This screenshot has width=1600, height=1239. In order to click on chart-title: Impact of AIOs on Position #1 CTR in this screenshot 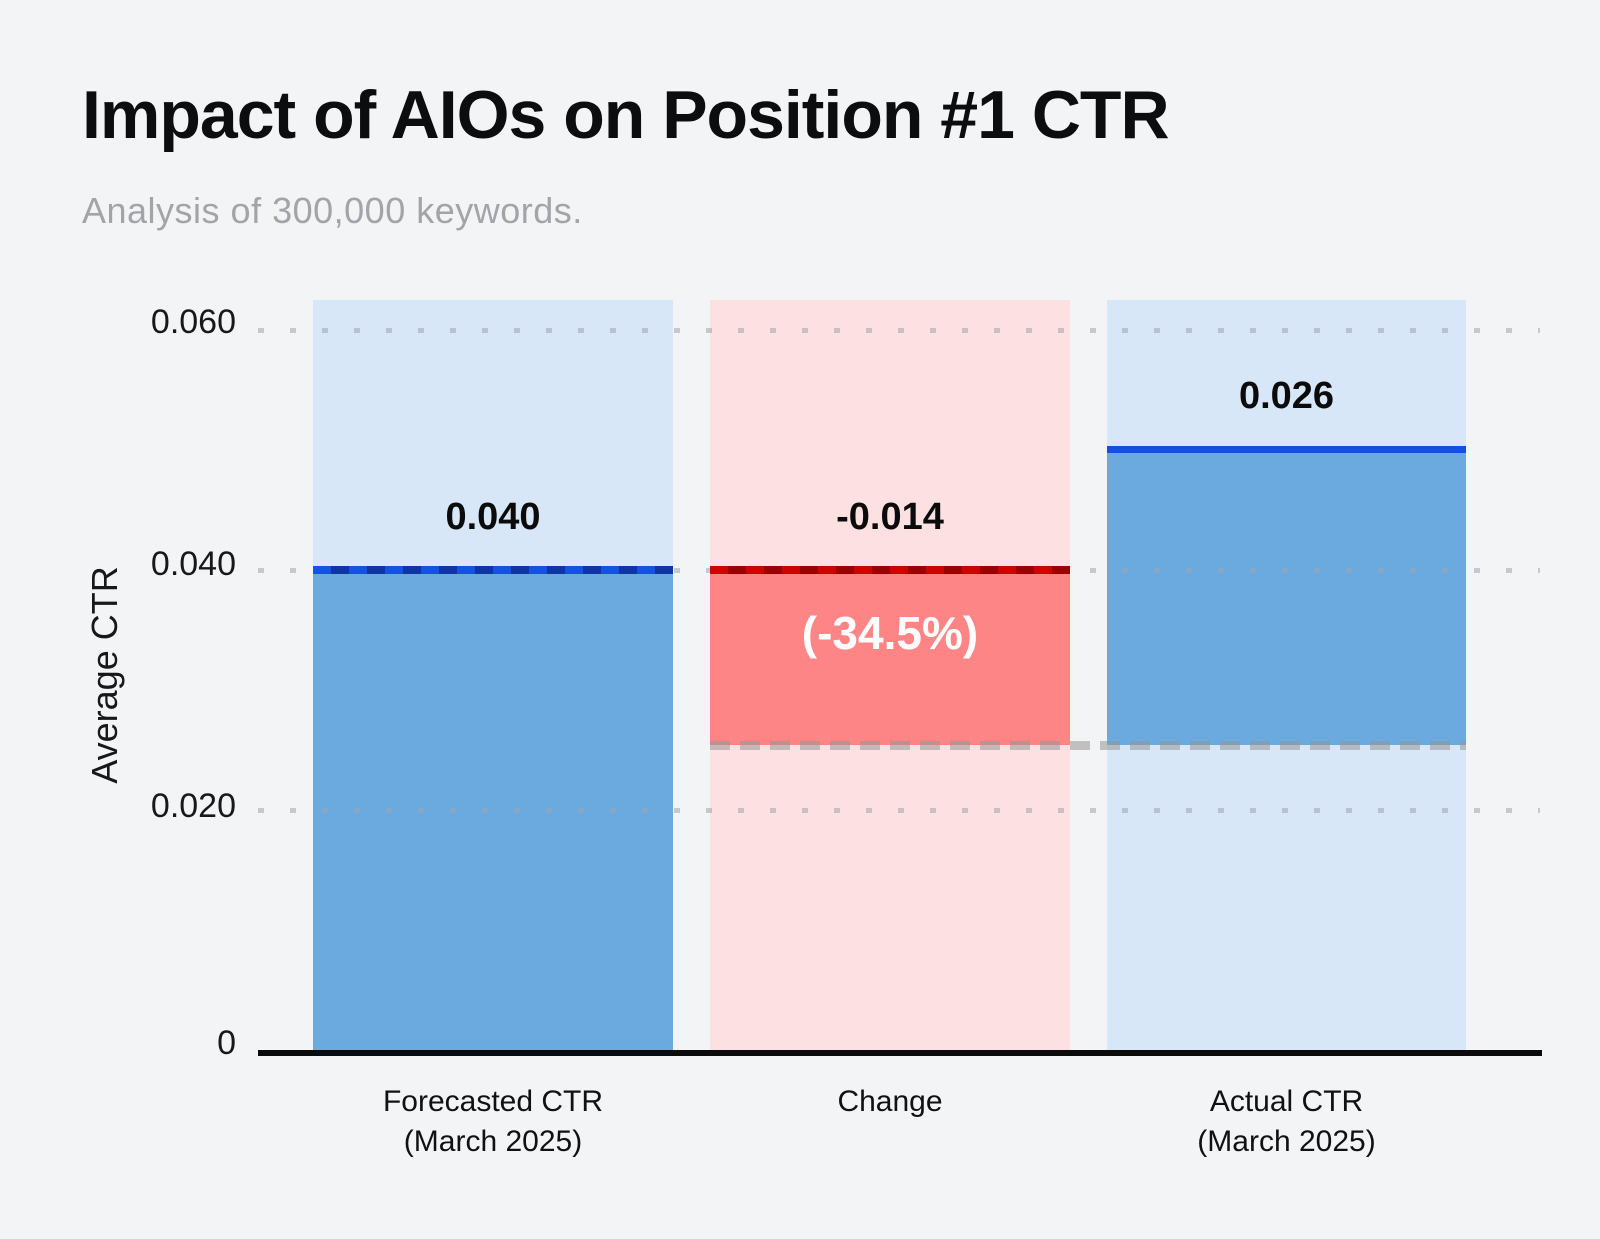, I will do `click(626, 115)`.